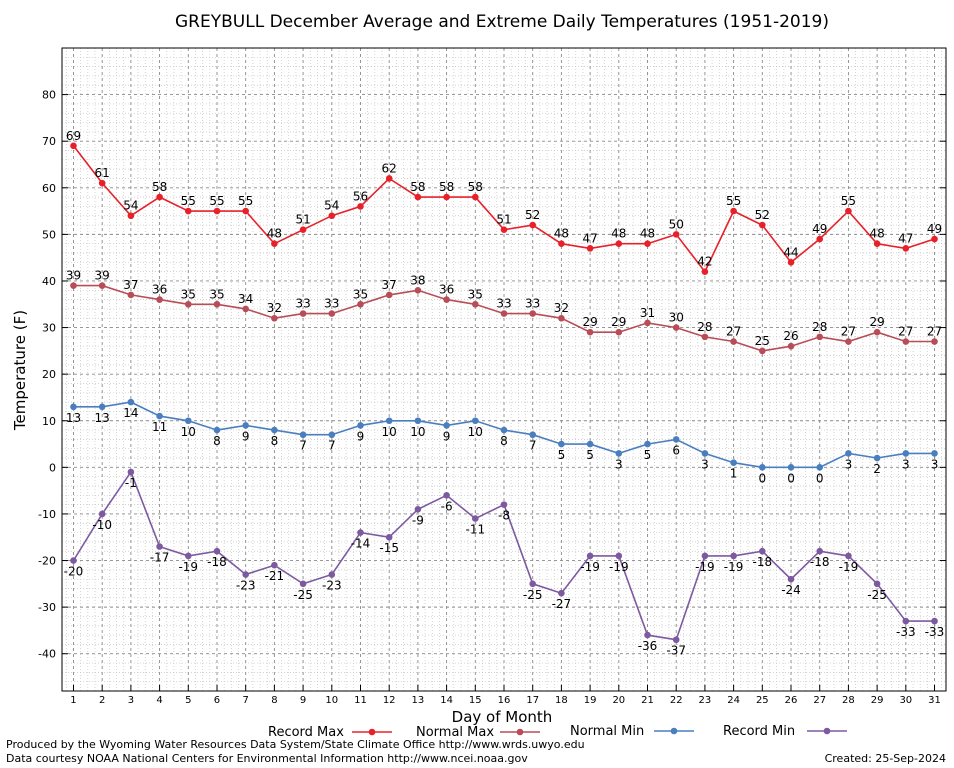  What do you see at coordinates (73, 136) in the screenshot?
I see `record-max-data-label: 69` at bounding box center [73, 136].